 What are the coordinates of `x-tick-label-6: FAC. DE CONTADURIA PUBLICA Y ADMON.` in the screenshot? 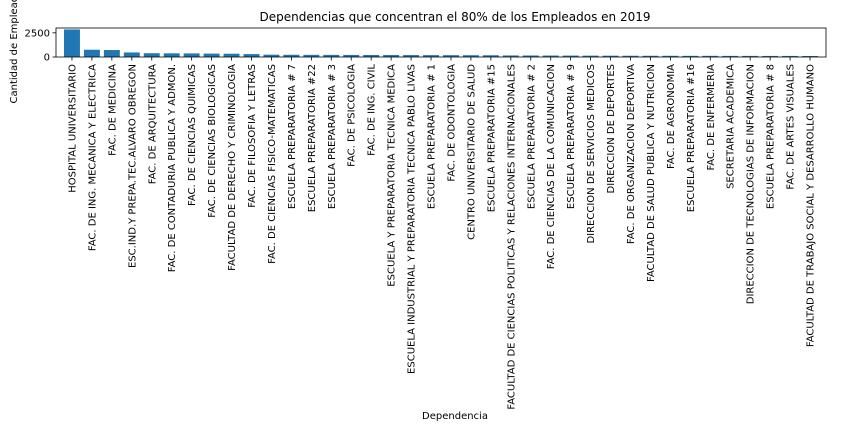 It's located at (172, 168).